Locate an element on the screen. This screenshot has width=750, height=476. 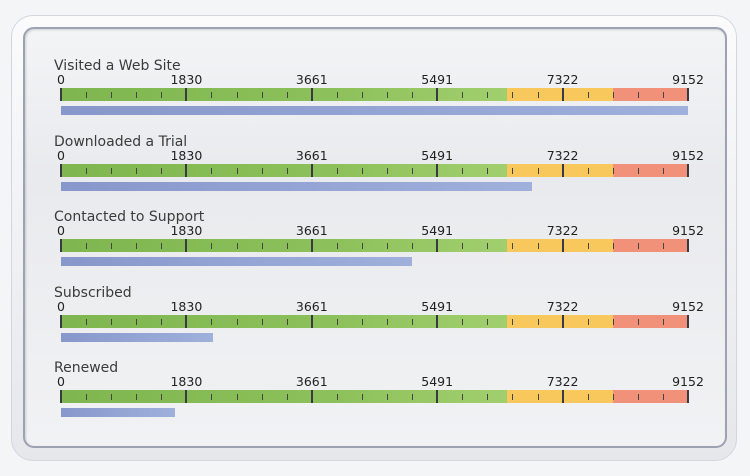
gauge: Visited a Web Site 0 1830 3661 5491 7322 9152 is located at coordinates (375, 93).